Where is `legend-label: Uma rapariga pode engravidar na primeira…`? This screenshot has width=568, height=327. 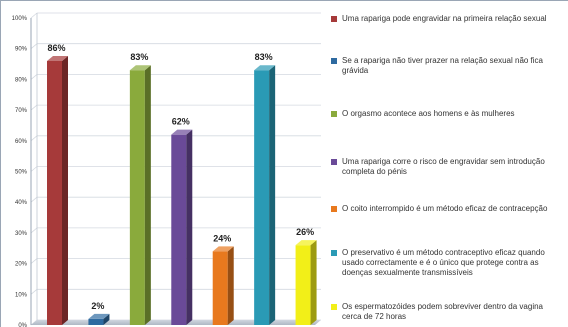
legend-label: Uma rapariga pode engravidar na primeira… is located at coordinates (444, 18).